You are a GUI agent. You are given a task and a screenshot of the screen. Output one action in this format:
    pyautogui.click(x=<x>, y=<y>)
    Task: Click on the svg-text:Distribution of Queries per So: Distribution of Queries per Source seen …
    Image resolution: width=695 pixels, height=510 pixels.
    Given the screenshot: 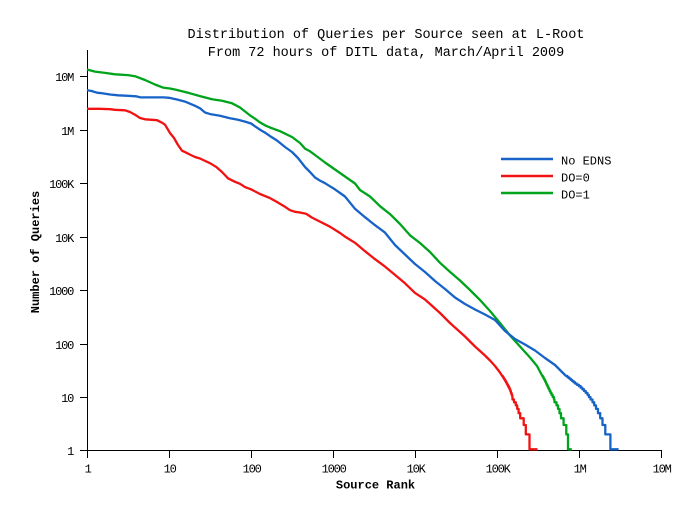 What is the action you would take?
    pyautogui.click(x=386, y=35)
    